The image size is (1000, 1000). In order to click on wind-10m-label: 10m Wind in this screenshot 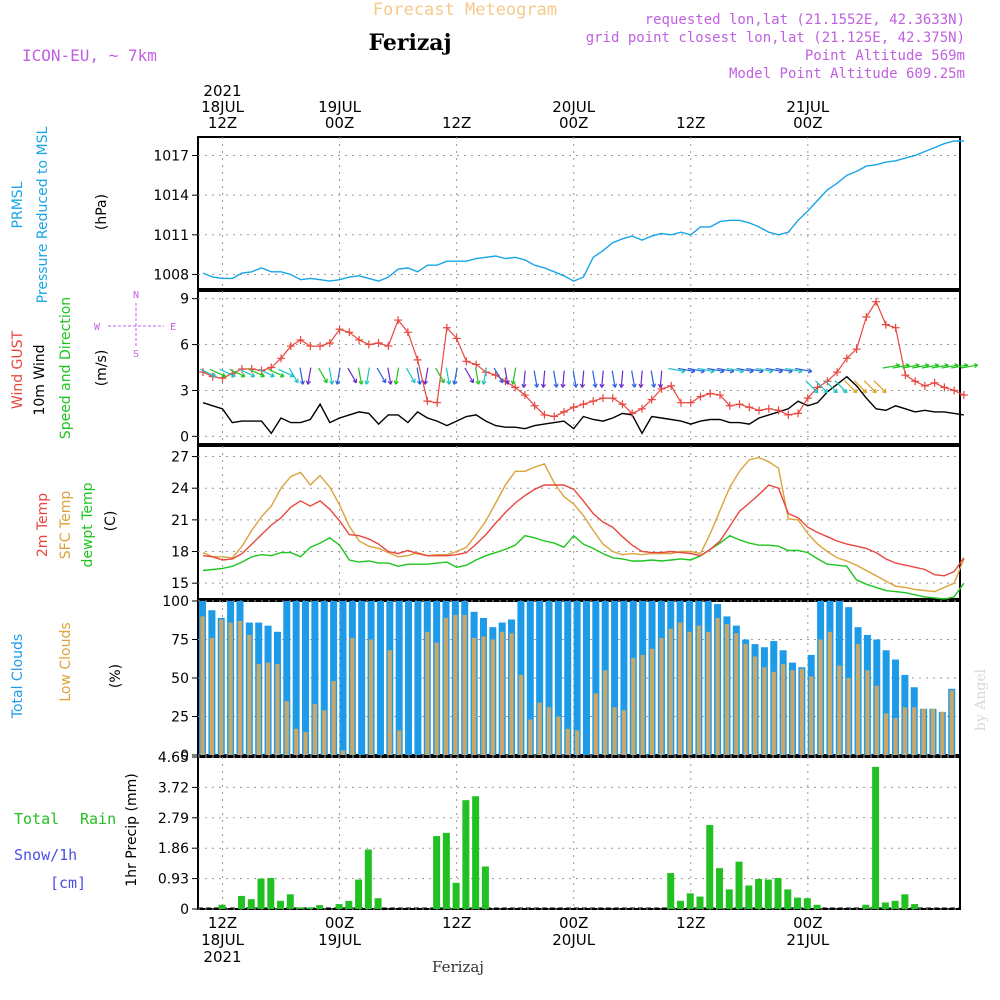, I will do `click(40, 379)`.